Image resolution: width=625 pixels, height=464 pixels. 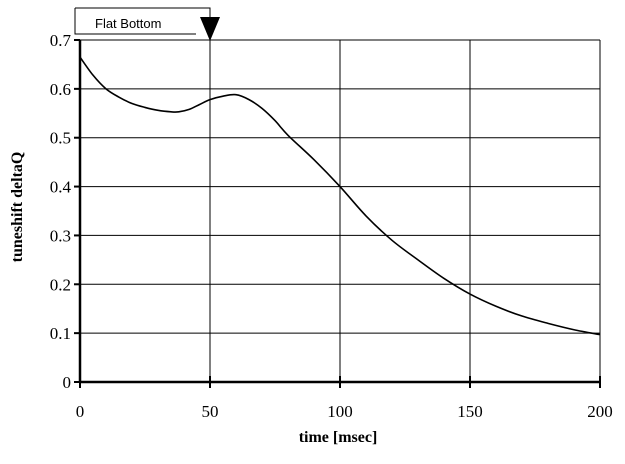 What do you see at coordinates (60, 235) in the screenshot?
I see `y-tick-label: 0.3` at bounding box center [60, 235].